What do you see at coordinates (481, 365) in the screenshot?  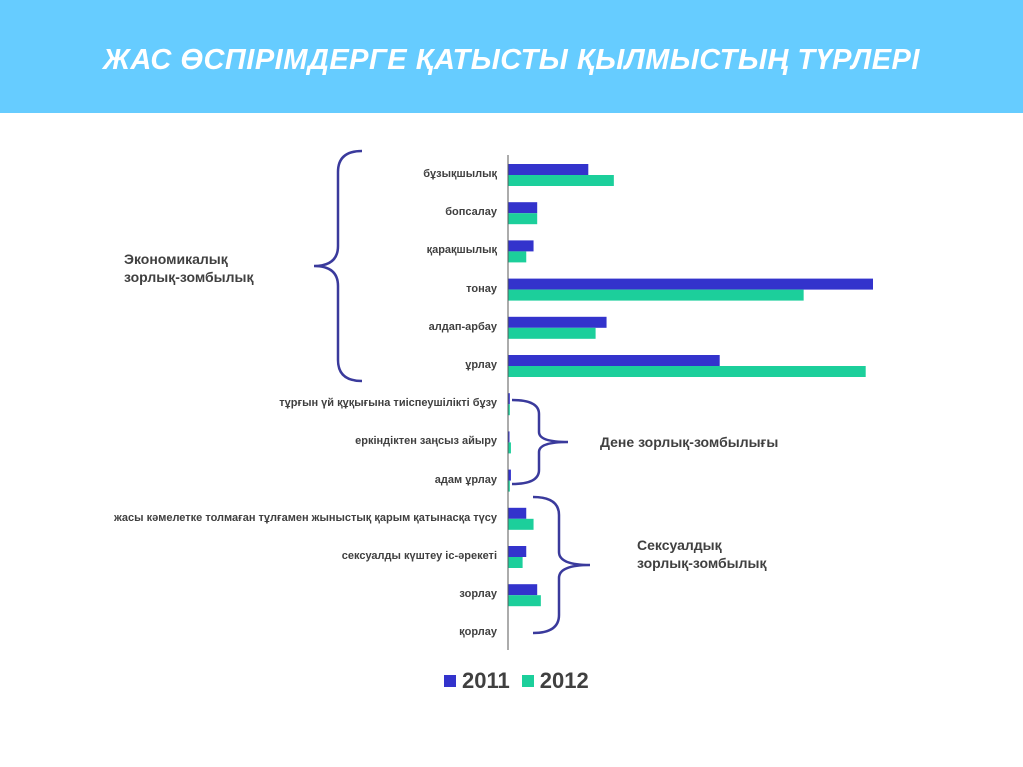 I see `category-label-5: ұрлау` at bounding box center [481, 365].